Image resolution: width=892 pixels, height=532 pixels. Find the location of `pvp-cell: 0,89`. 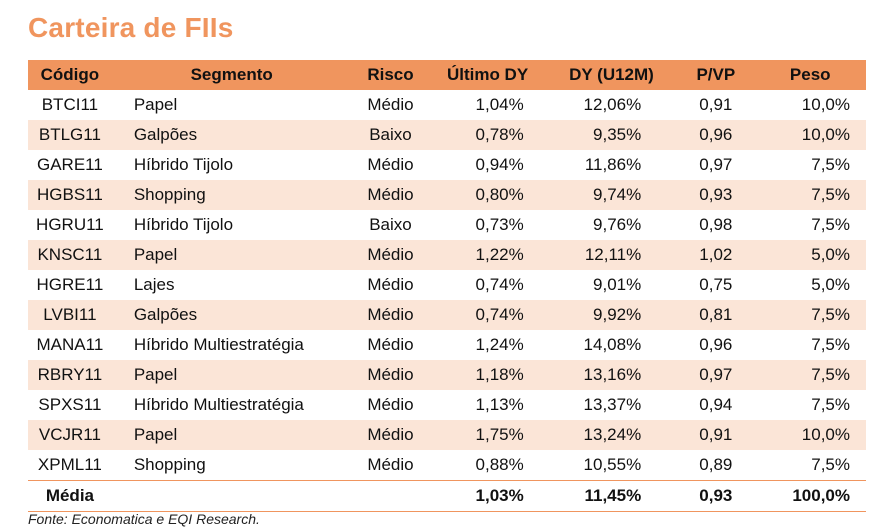

pvp-cell: 0,89 is located at coordinates (716, 464).